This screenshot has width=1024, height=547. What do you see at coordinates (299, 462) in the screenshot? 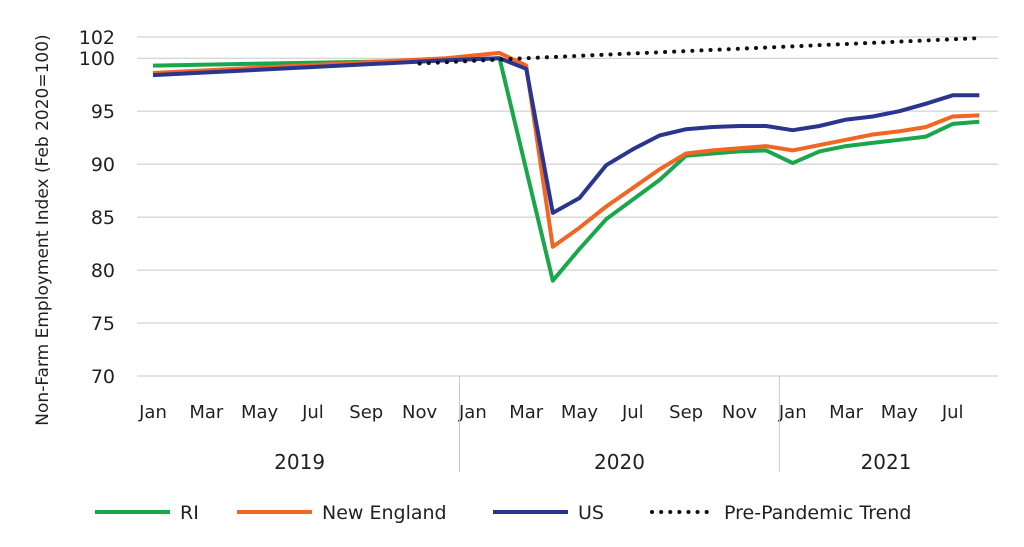
I see `year-label: 2019` at bounding box center [299, 462].